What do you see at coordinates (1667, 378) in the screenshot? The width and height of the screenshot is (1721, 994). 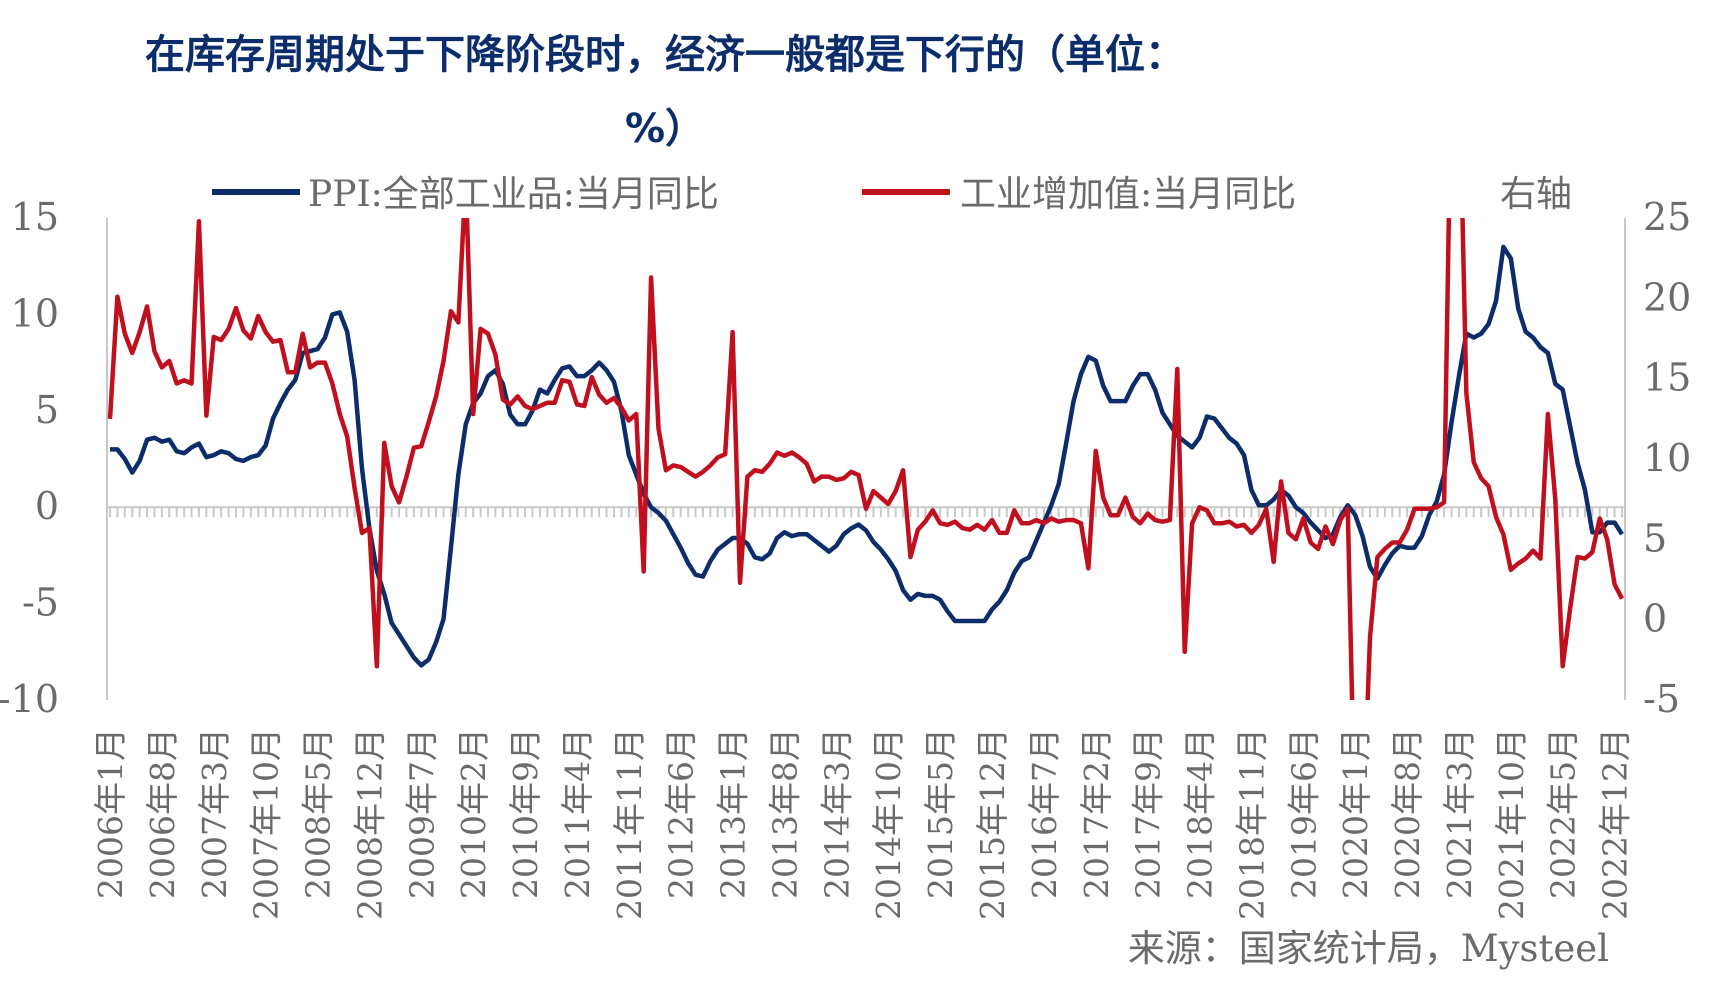 I see `right-axis-tick-label: 15` at bounding box center [1667, 378].